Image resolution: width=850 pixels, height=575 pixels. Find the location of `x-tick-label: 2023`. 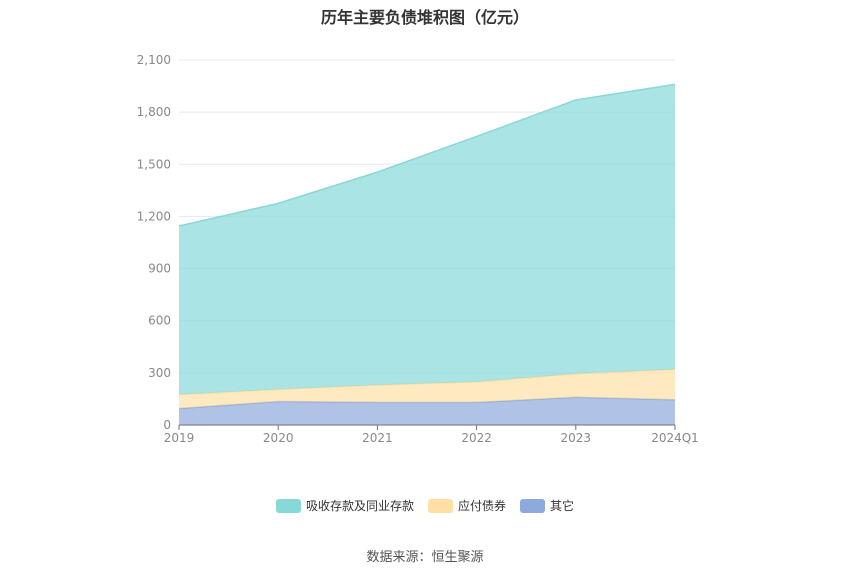

x-tick-label: 2023 is located at coordinates (576, 438).